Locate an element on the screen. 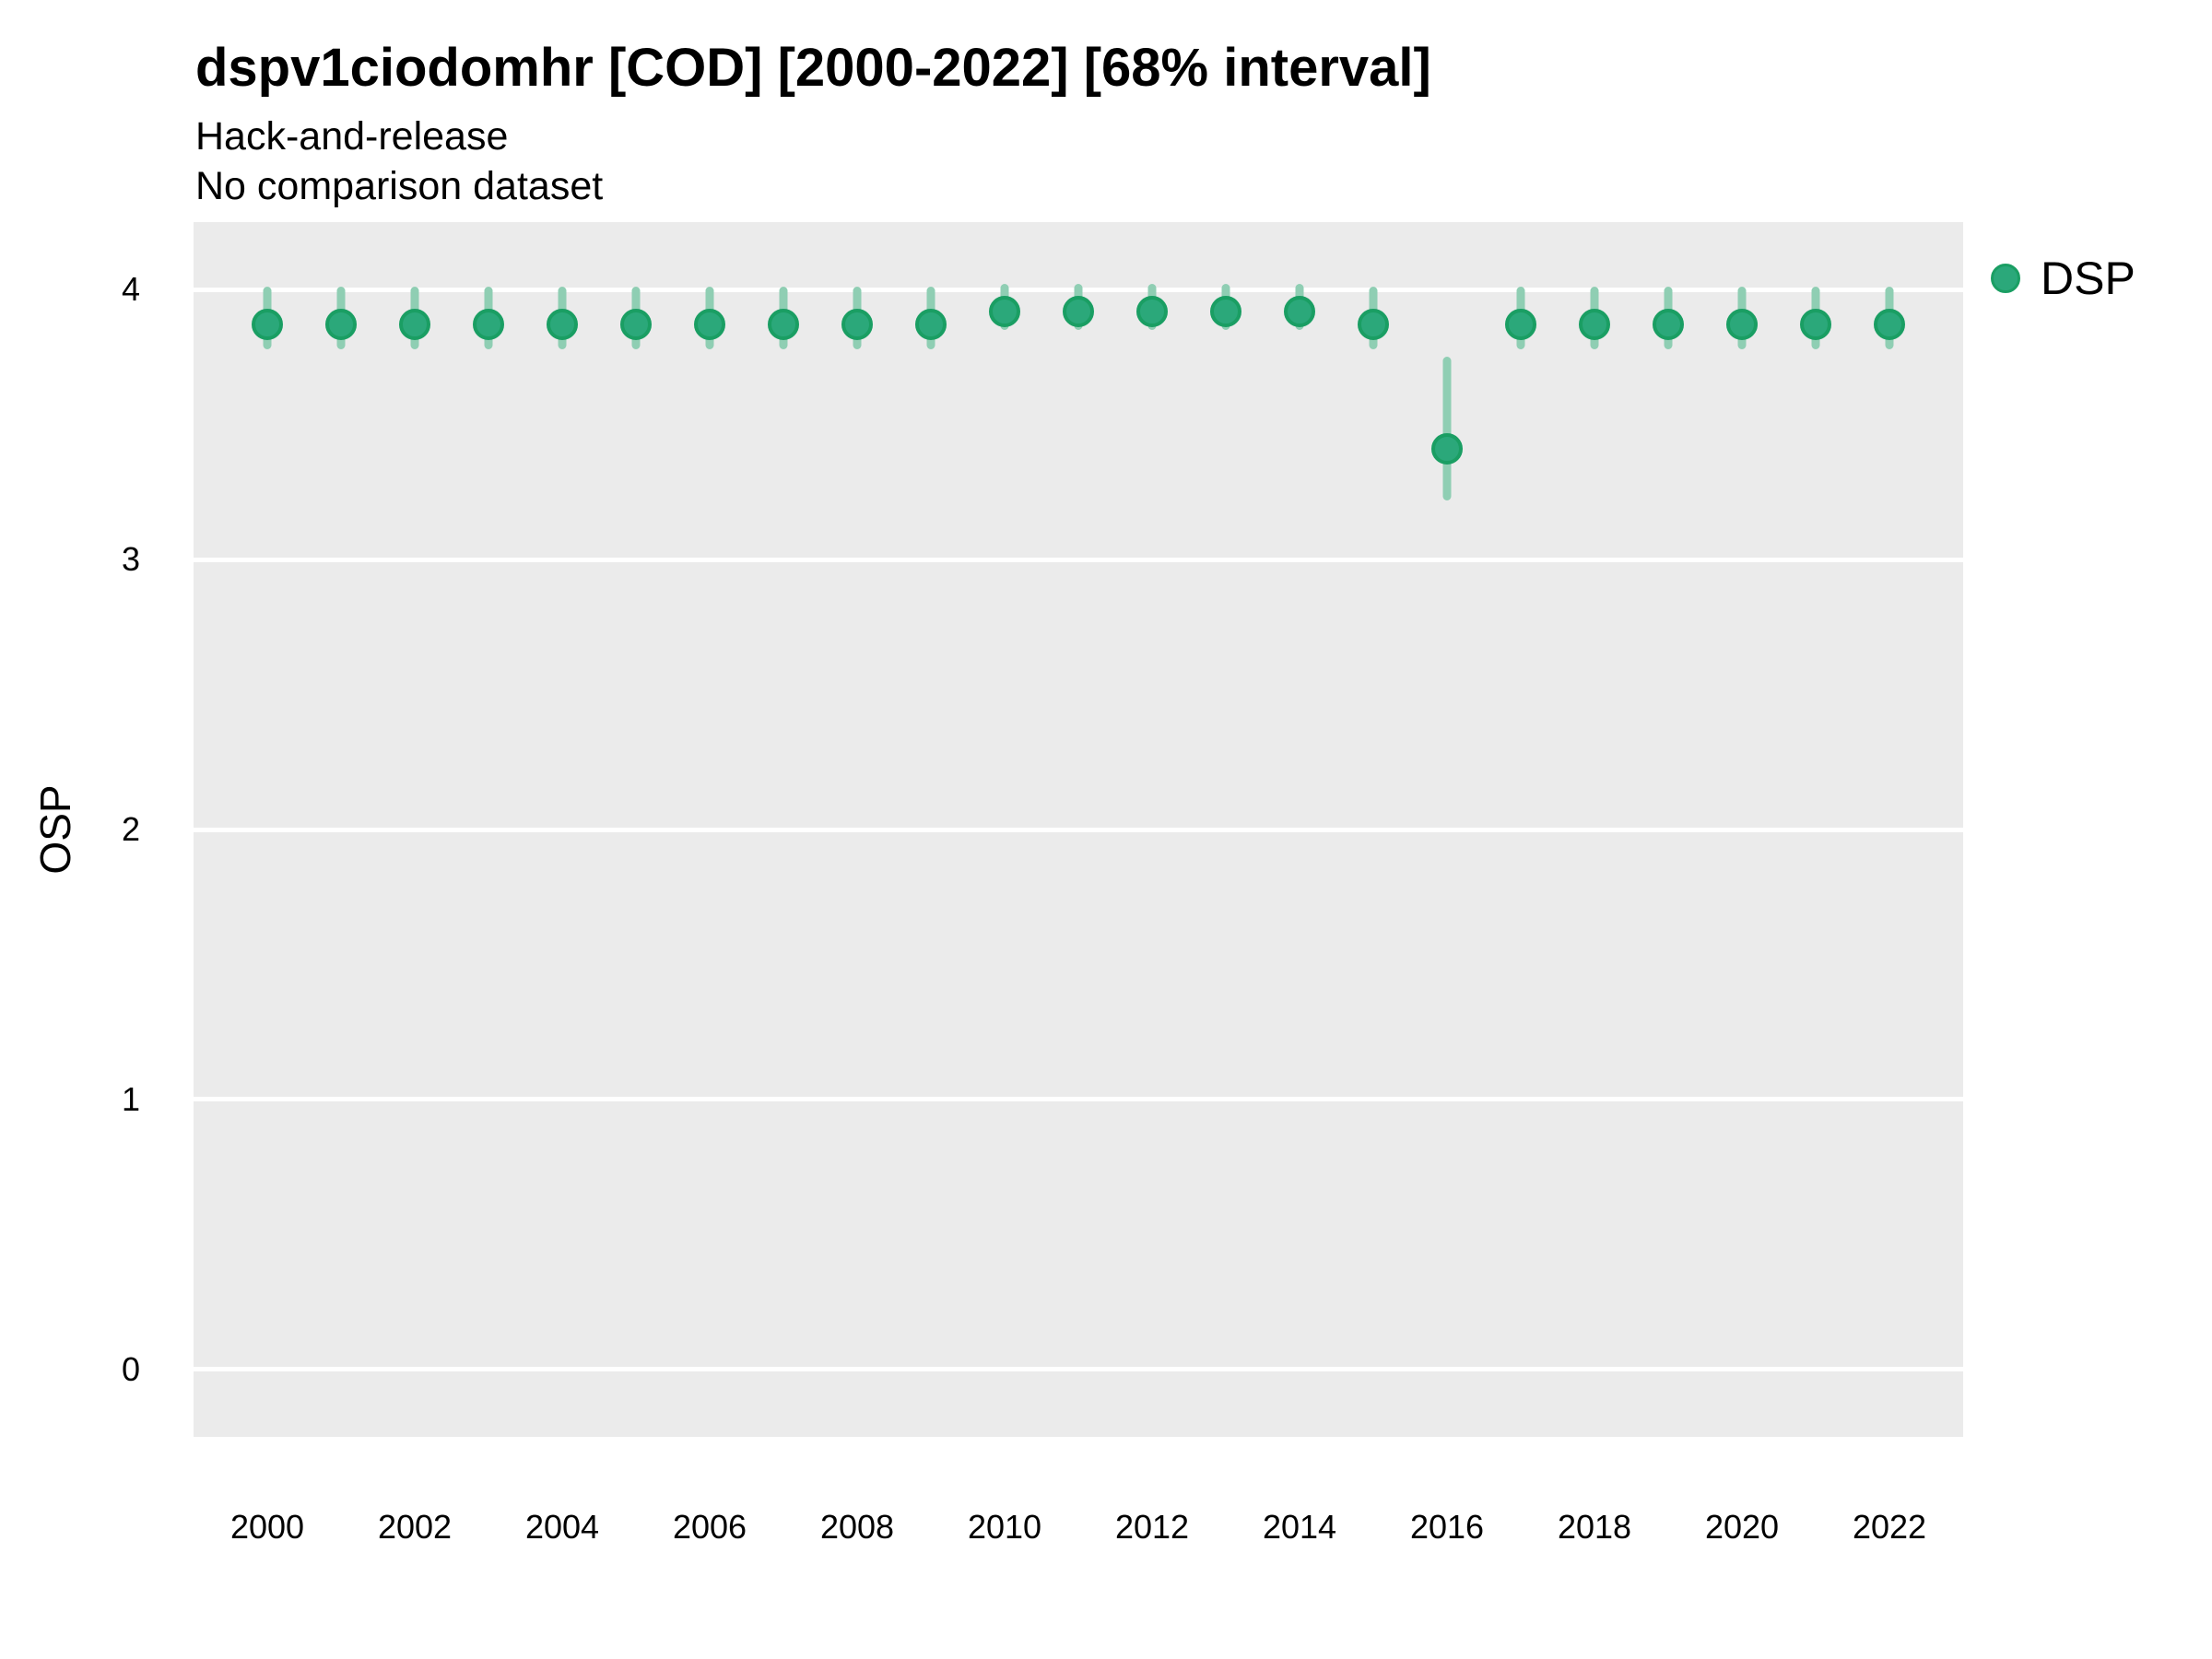 Image resolution: width=2212 pixels, height=1659 pixels. legend: DSP is located at coordinates (2063, 278).